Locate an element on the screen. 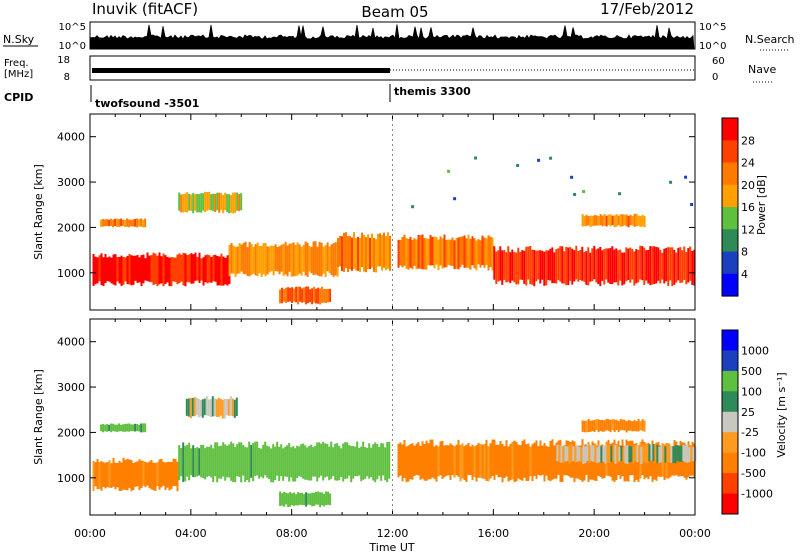 The height and width of the screenshot is (558, 800). velocity-colorbar-segment is located at coordinates (730, 504).